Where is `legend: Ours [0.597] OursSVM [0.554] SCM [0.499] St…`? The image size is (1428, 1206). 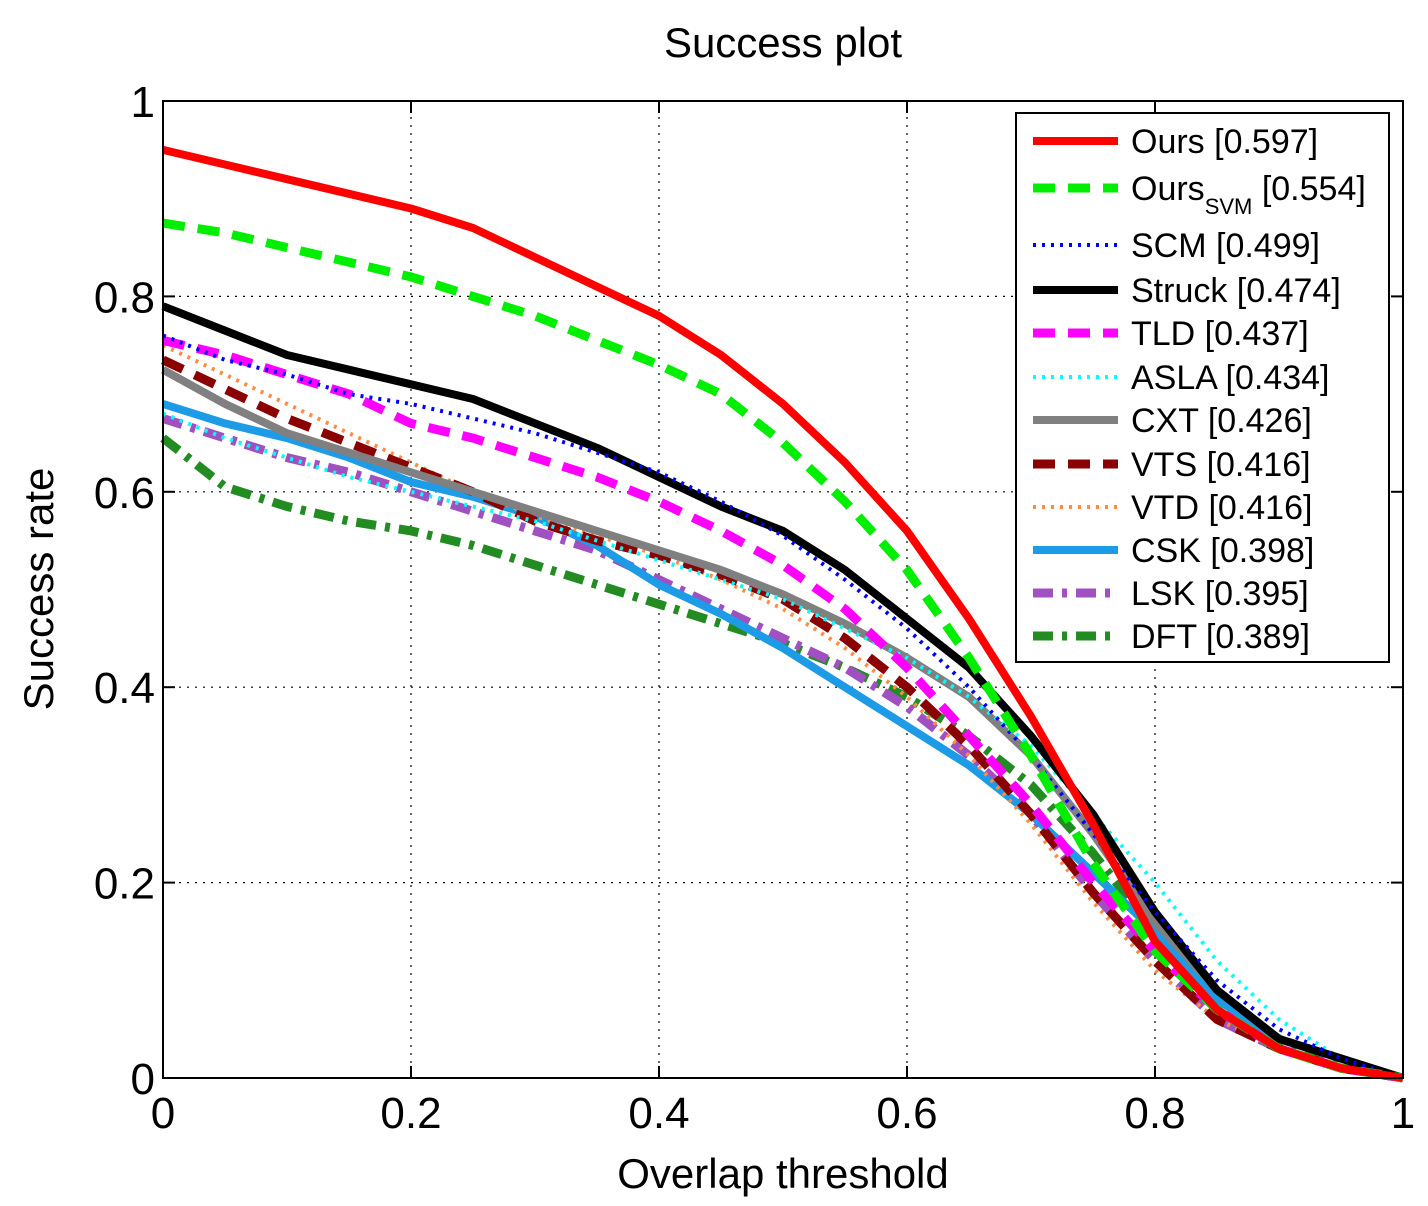
legend: Ours [0.597] OursSVM [0.554] SCM [0.499] St… is located at coordinates (1202, 387).